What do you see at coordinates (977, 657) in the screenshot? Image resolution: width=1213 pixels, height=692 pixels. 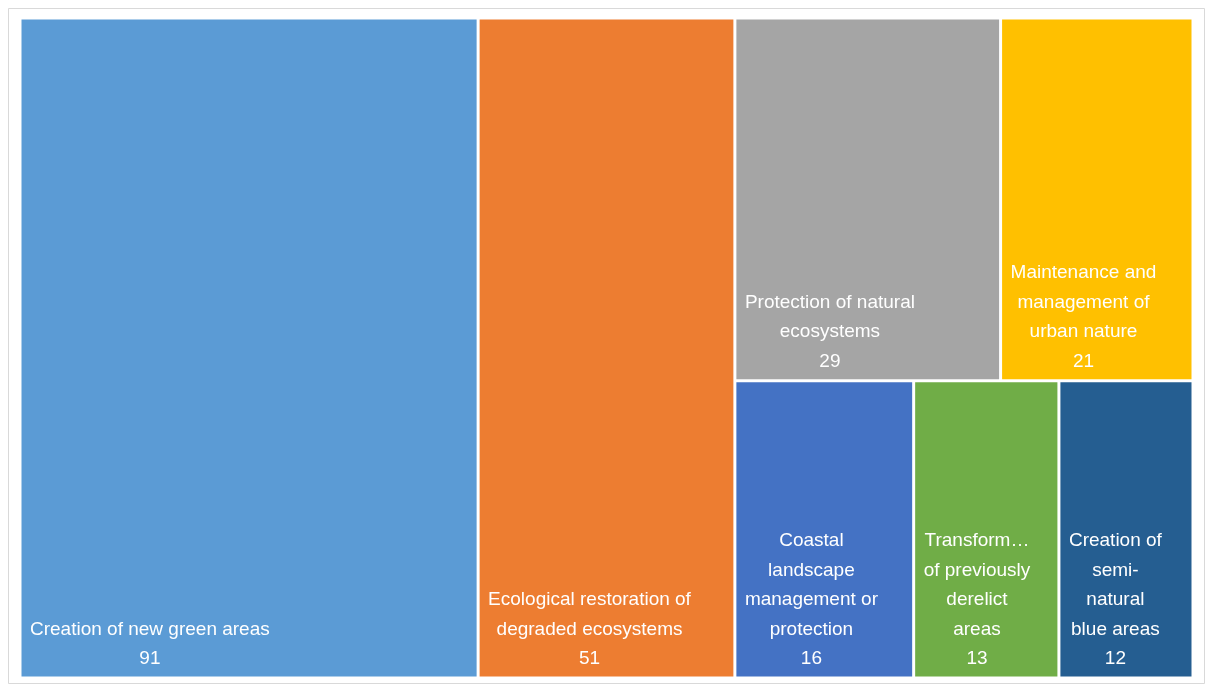 I see `data-label: 13` at bounding box center [977, 657].